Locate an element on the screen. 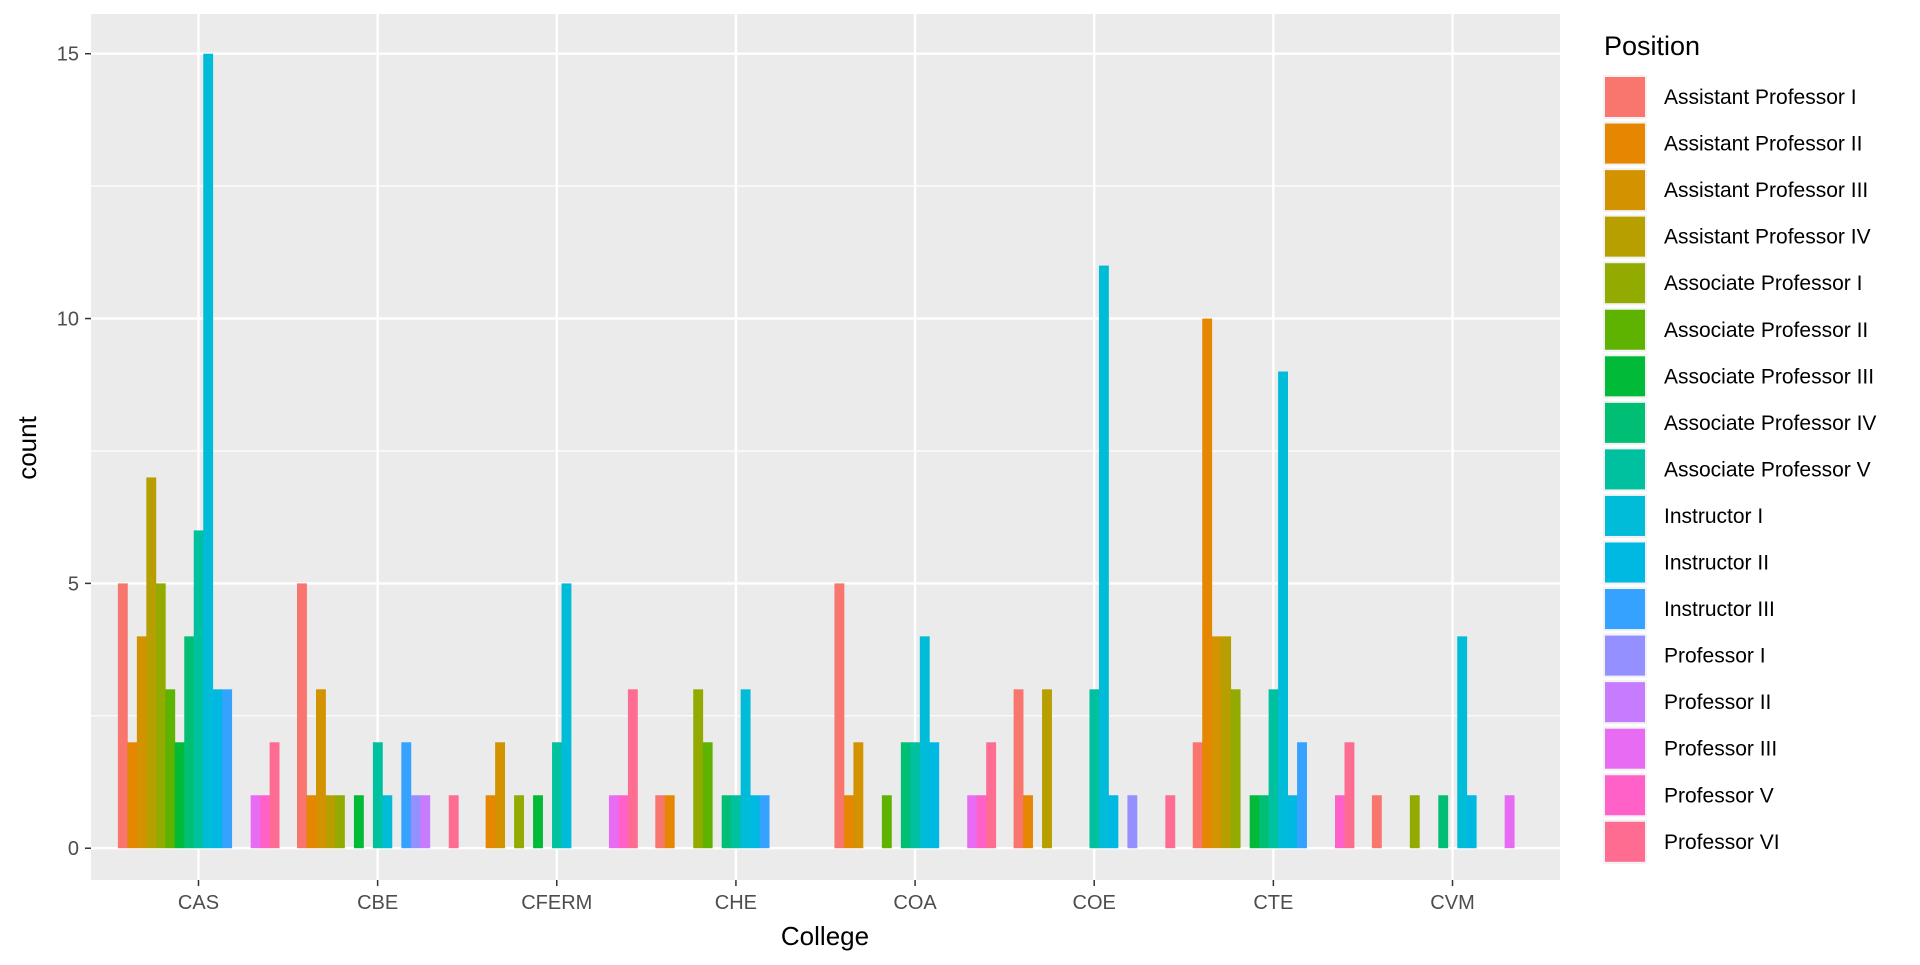 Image resolution: width=1920 pixels, height=965 pixels. y-tick-label: 15 is located at coordinates (68, 55).